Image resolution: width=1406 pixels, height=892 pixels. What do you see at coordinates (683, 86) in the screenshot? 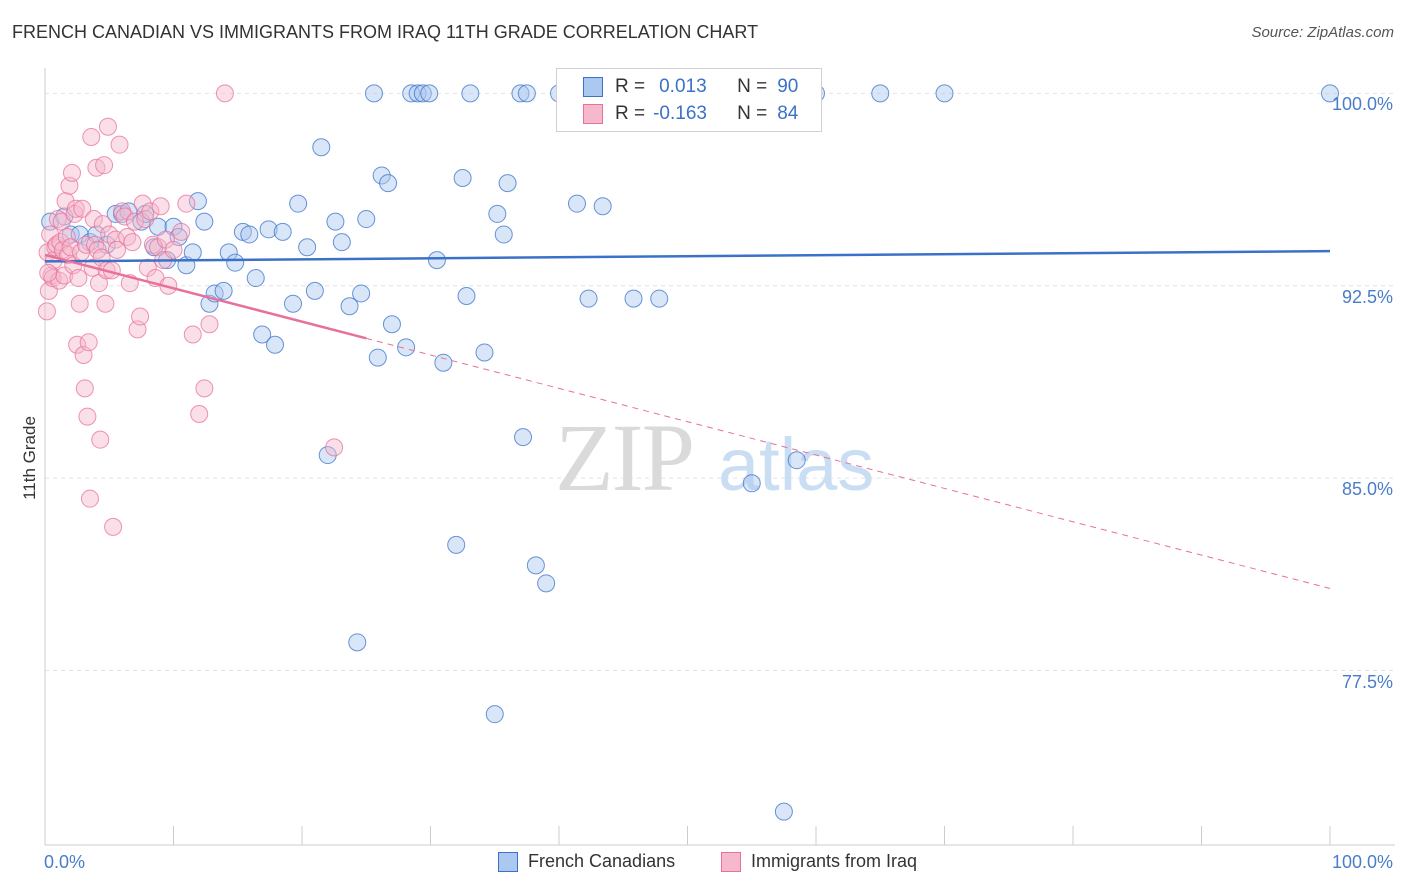
I see `legend-r-value: 0.013` at bounding box center [683, 86].